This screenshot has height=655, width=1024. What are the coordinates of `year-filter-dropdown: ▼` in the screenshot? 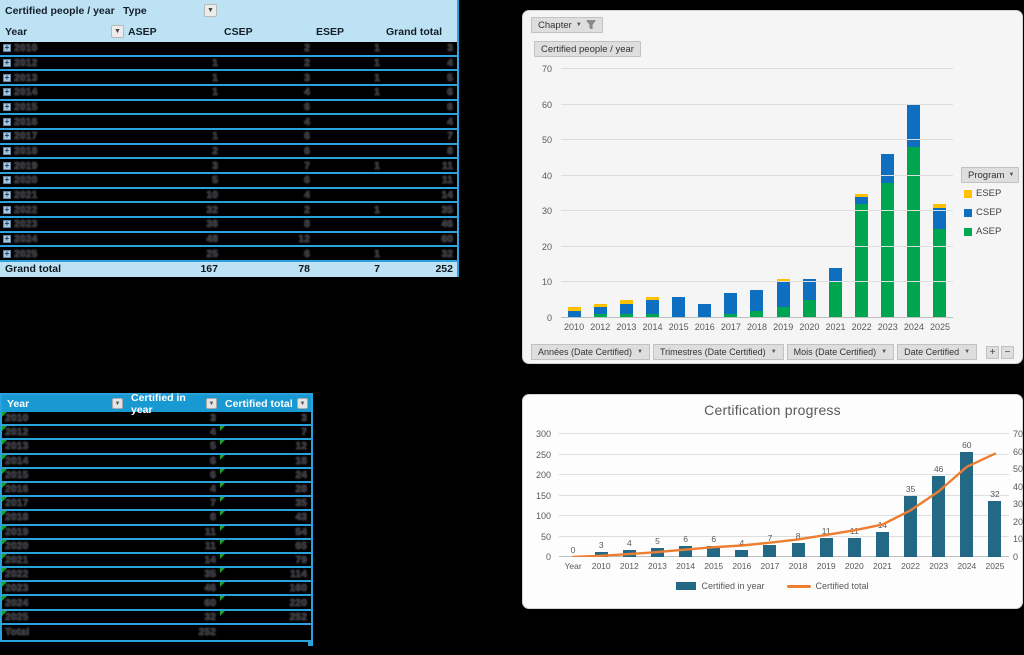 It's located at (117, 31).